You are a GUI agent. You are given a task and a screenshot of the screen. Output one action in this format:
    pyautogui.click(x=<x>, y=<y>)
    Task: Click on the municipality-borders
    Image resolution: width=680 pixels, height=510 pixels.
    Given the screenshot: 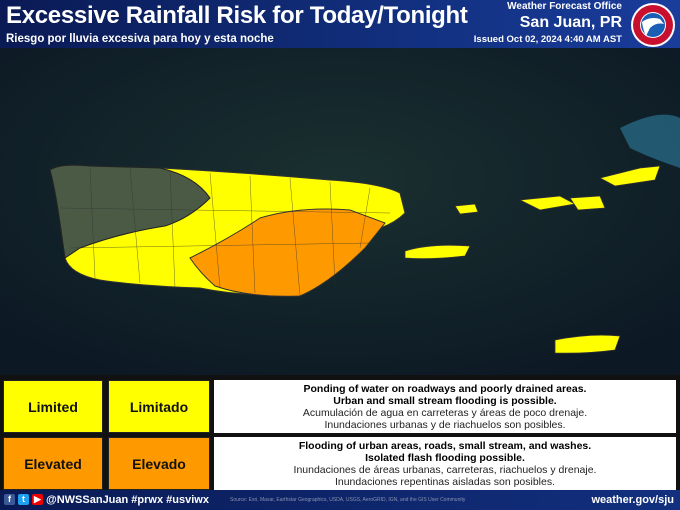 What is the action you would take?
    pyautogui.click(x=225, y=232)
    